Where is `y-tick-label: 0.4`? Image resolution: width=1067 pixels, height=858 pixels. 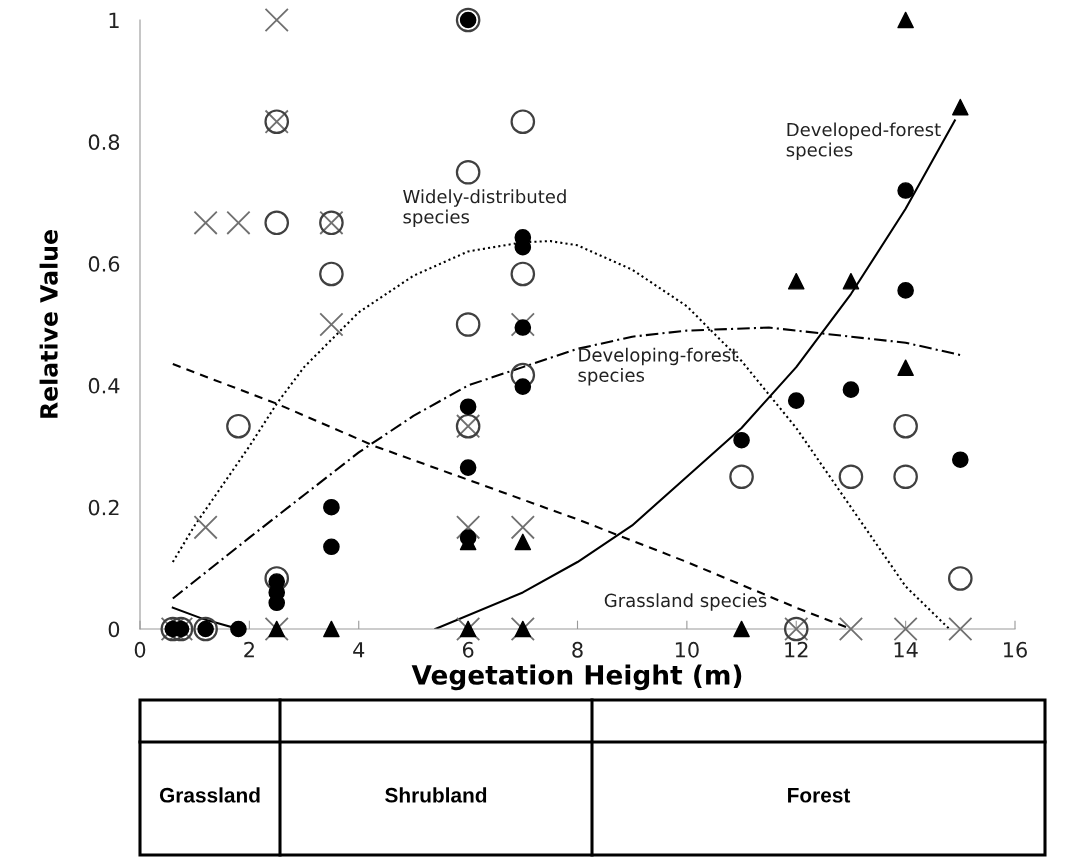
y-tick-label: 0.4 is located at coordinates (104, 385).